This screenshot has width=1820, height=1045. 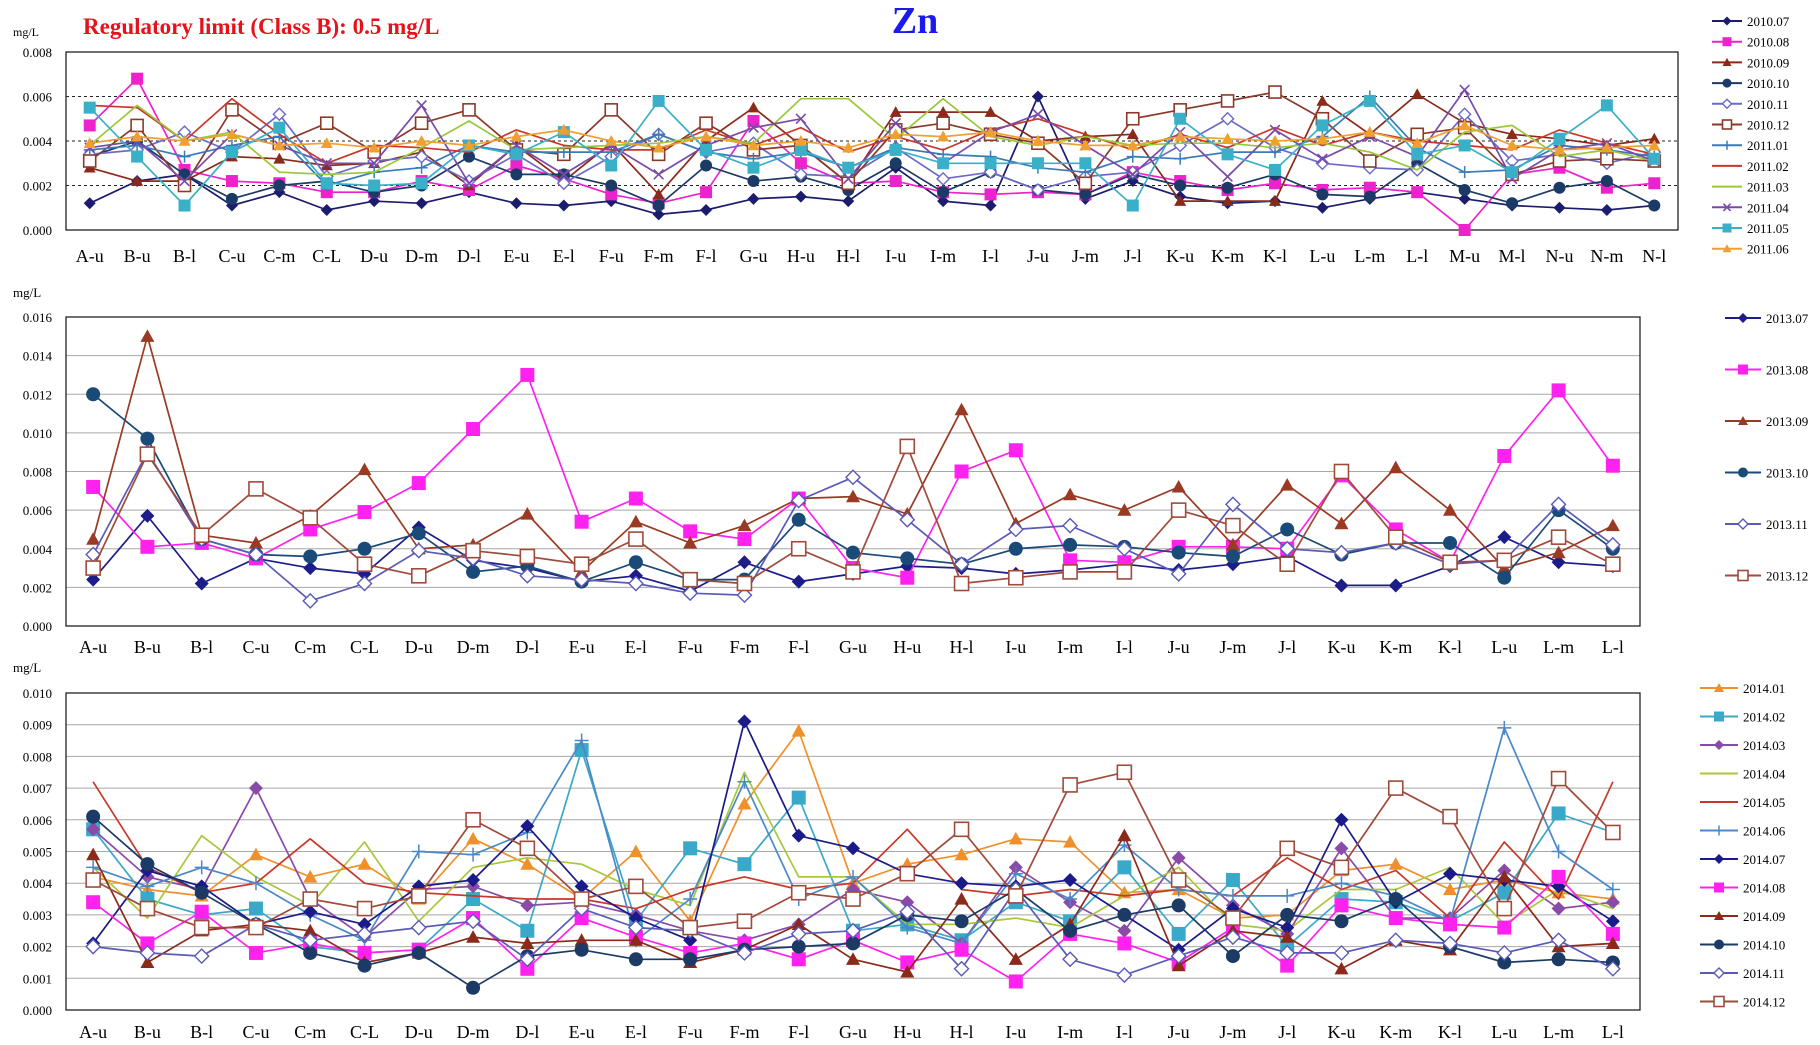 What do you see at coordinates (37, 626) in the screenshot?
I see `y-tick-label: 0.000` at bounding box center [37, 626].